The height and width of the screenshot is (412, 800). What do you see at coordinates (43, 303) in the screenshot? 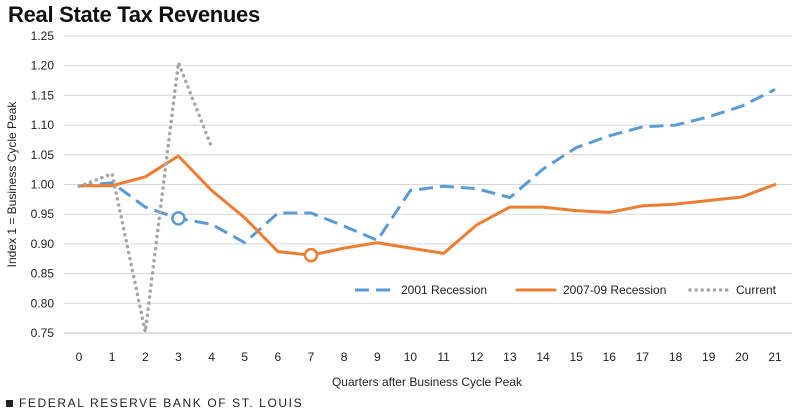
I see `y-tick-label: 0.80` at bounding box center [43, 303].